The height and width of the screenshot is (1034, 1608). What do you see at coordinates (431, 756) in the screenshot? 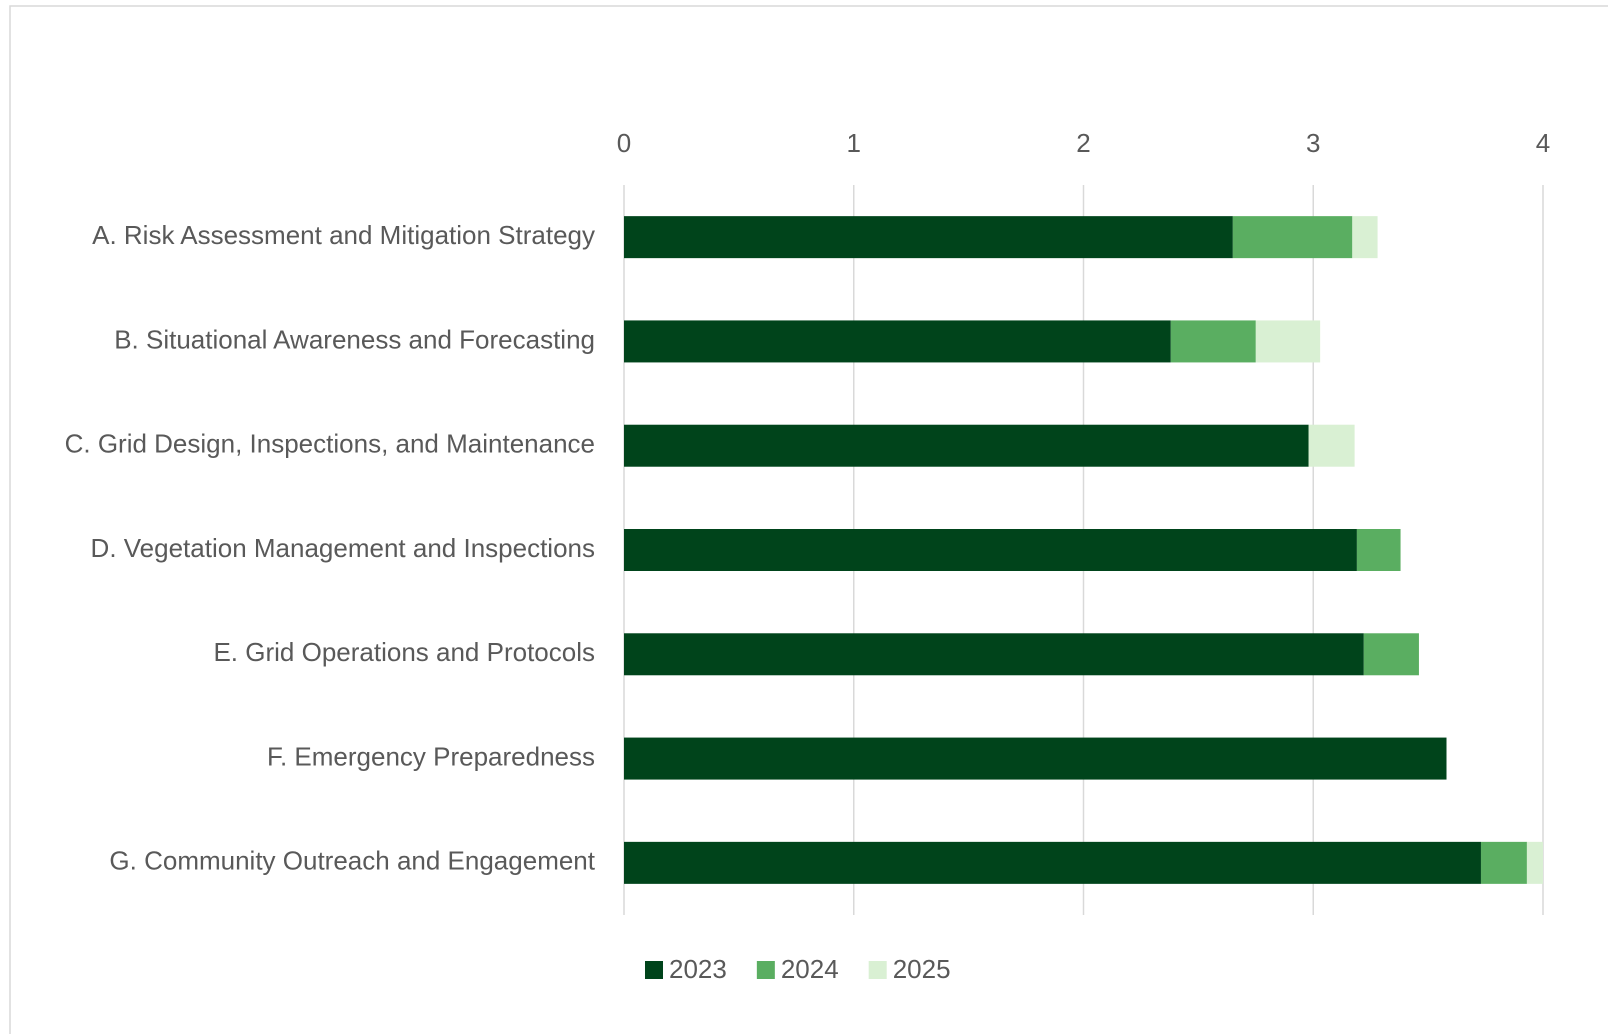
I see `y-tick-label: F. Emergency Preparedness` at bounding box center [431, 756].